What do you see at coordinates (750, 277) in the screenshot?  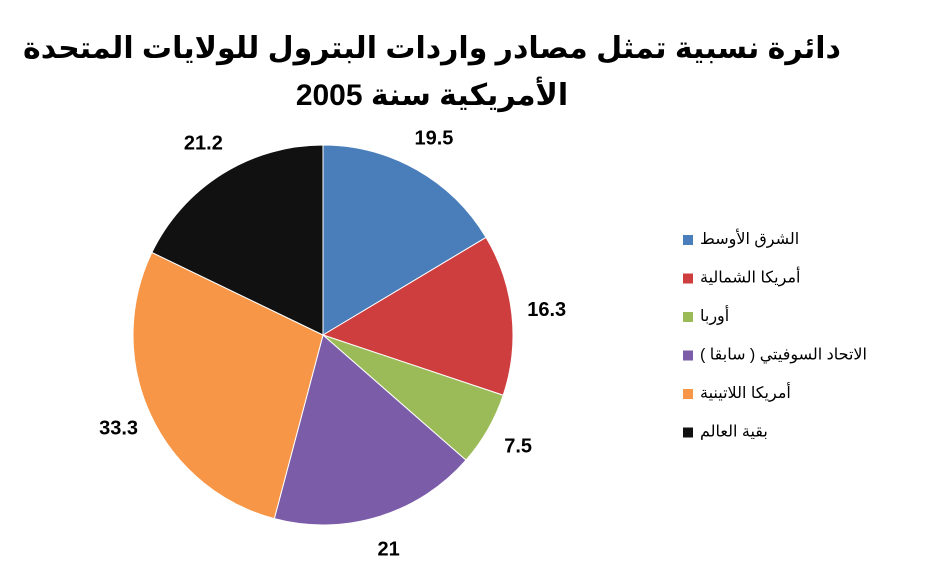 I see `legend-label: أمريكا الشمالية` at bounding box center [750, 277].